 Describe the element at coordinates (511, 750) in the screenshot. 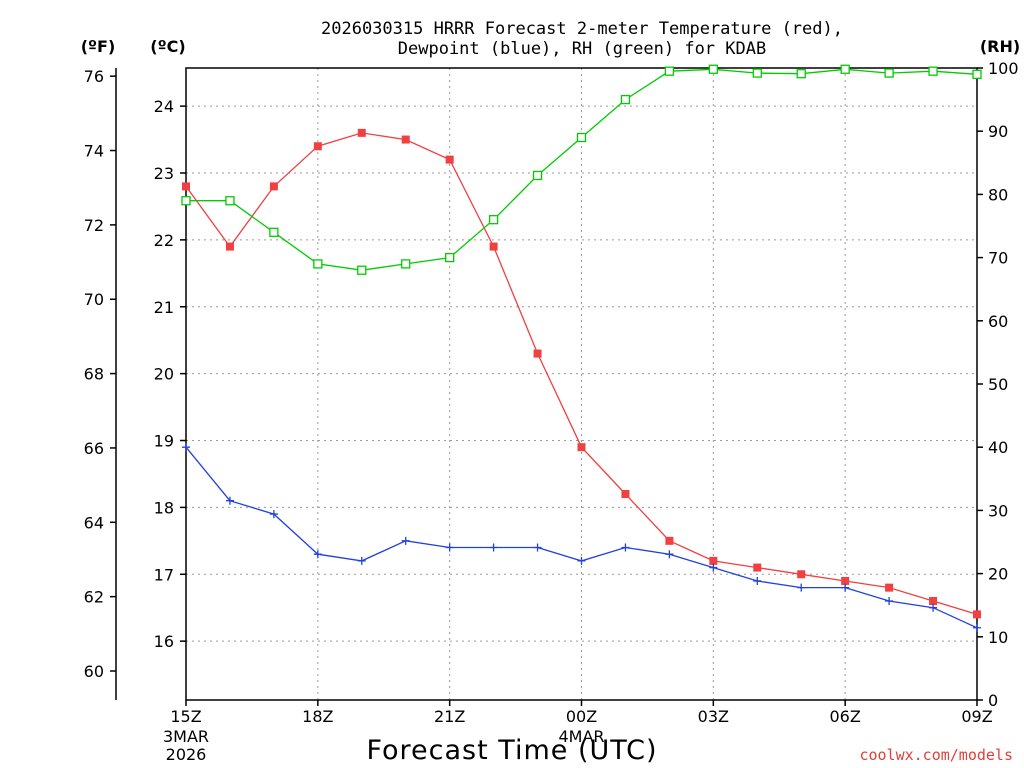

I see `x-axis-title: Forecast Time (UTC)` at that location.